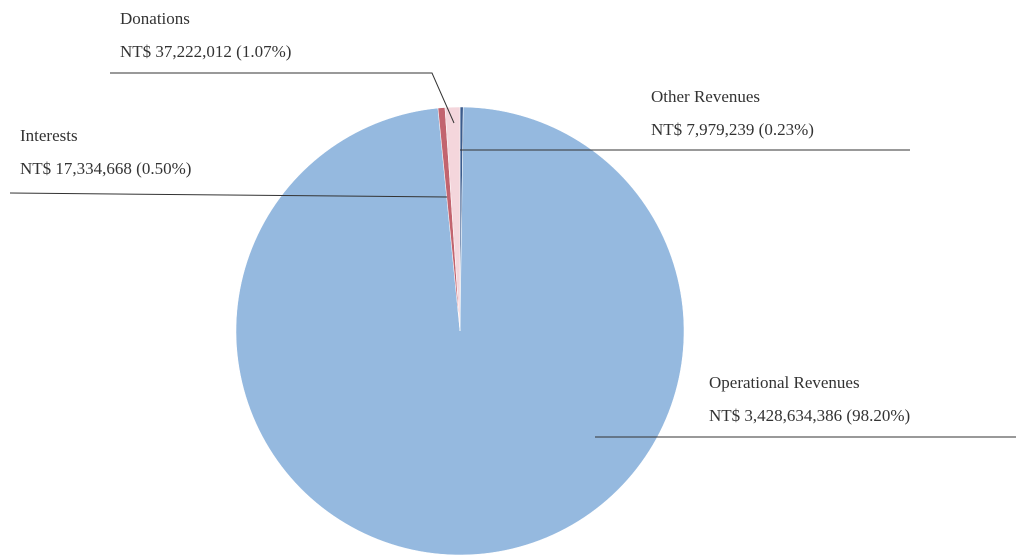 The width and height of the screenshot is (1016, 555). What do you see at coordinates (732, 129) in the screenshot?
I see `slice-value-label: NT$ 7,979,239 (0.23%)` at bounding box center [732, 129].